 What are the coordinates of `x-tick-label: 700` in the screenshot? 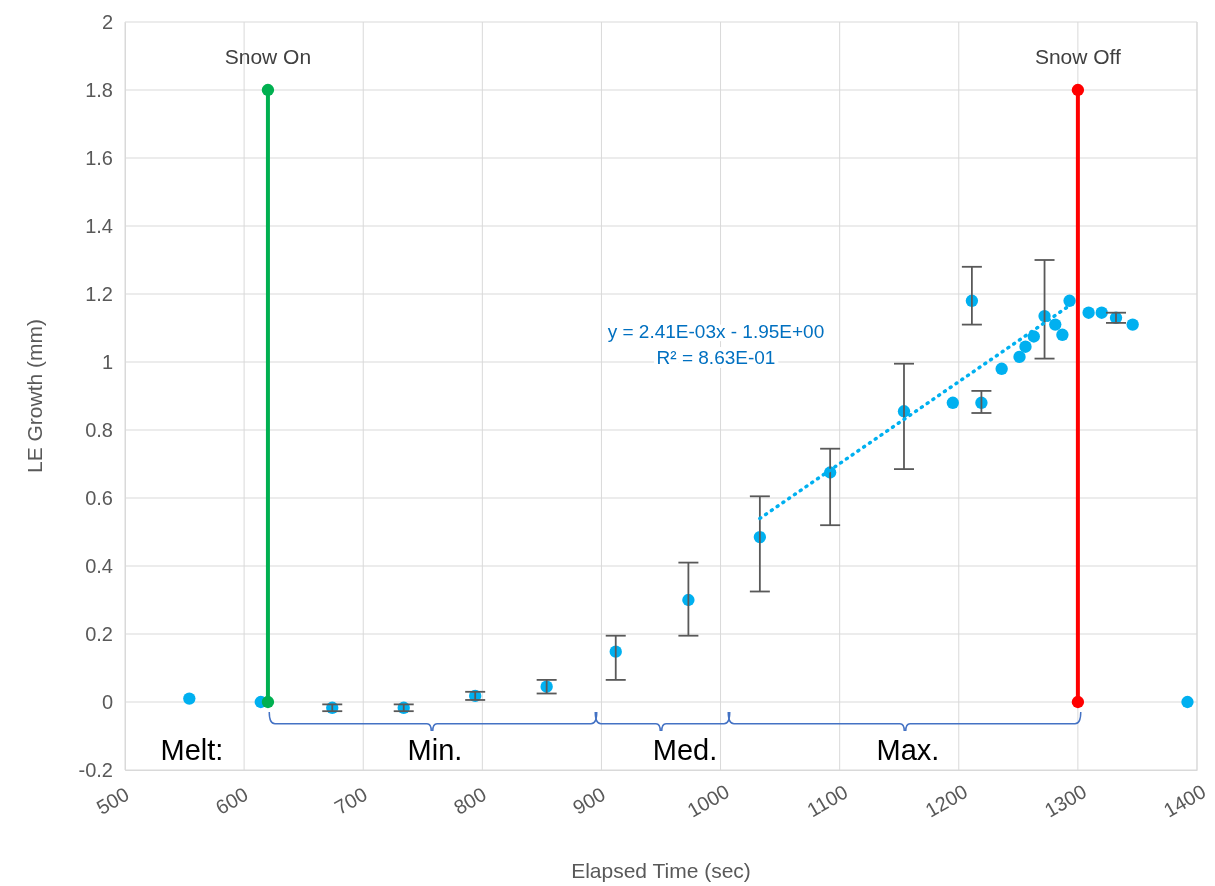 It's located at (350, 800).